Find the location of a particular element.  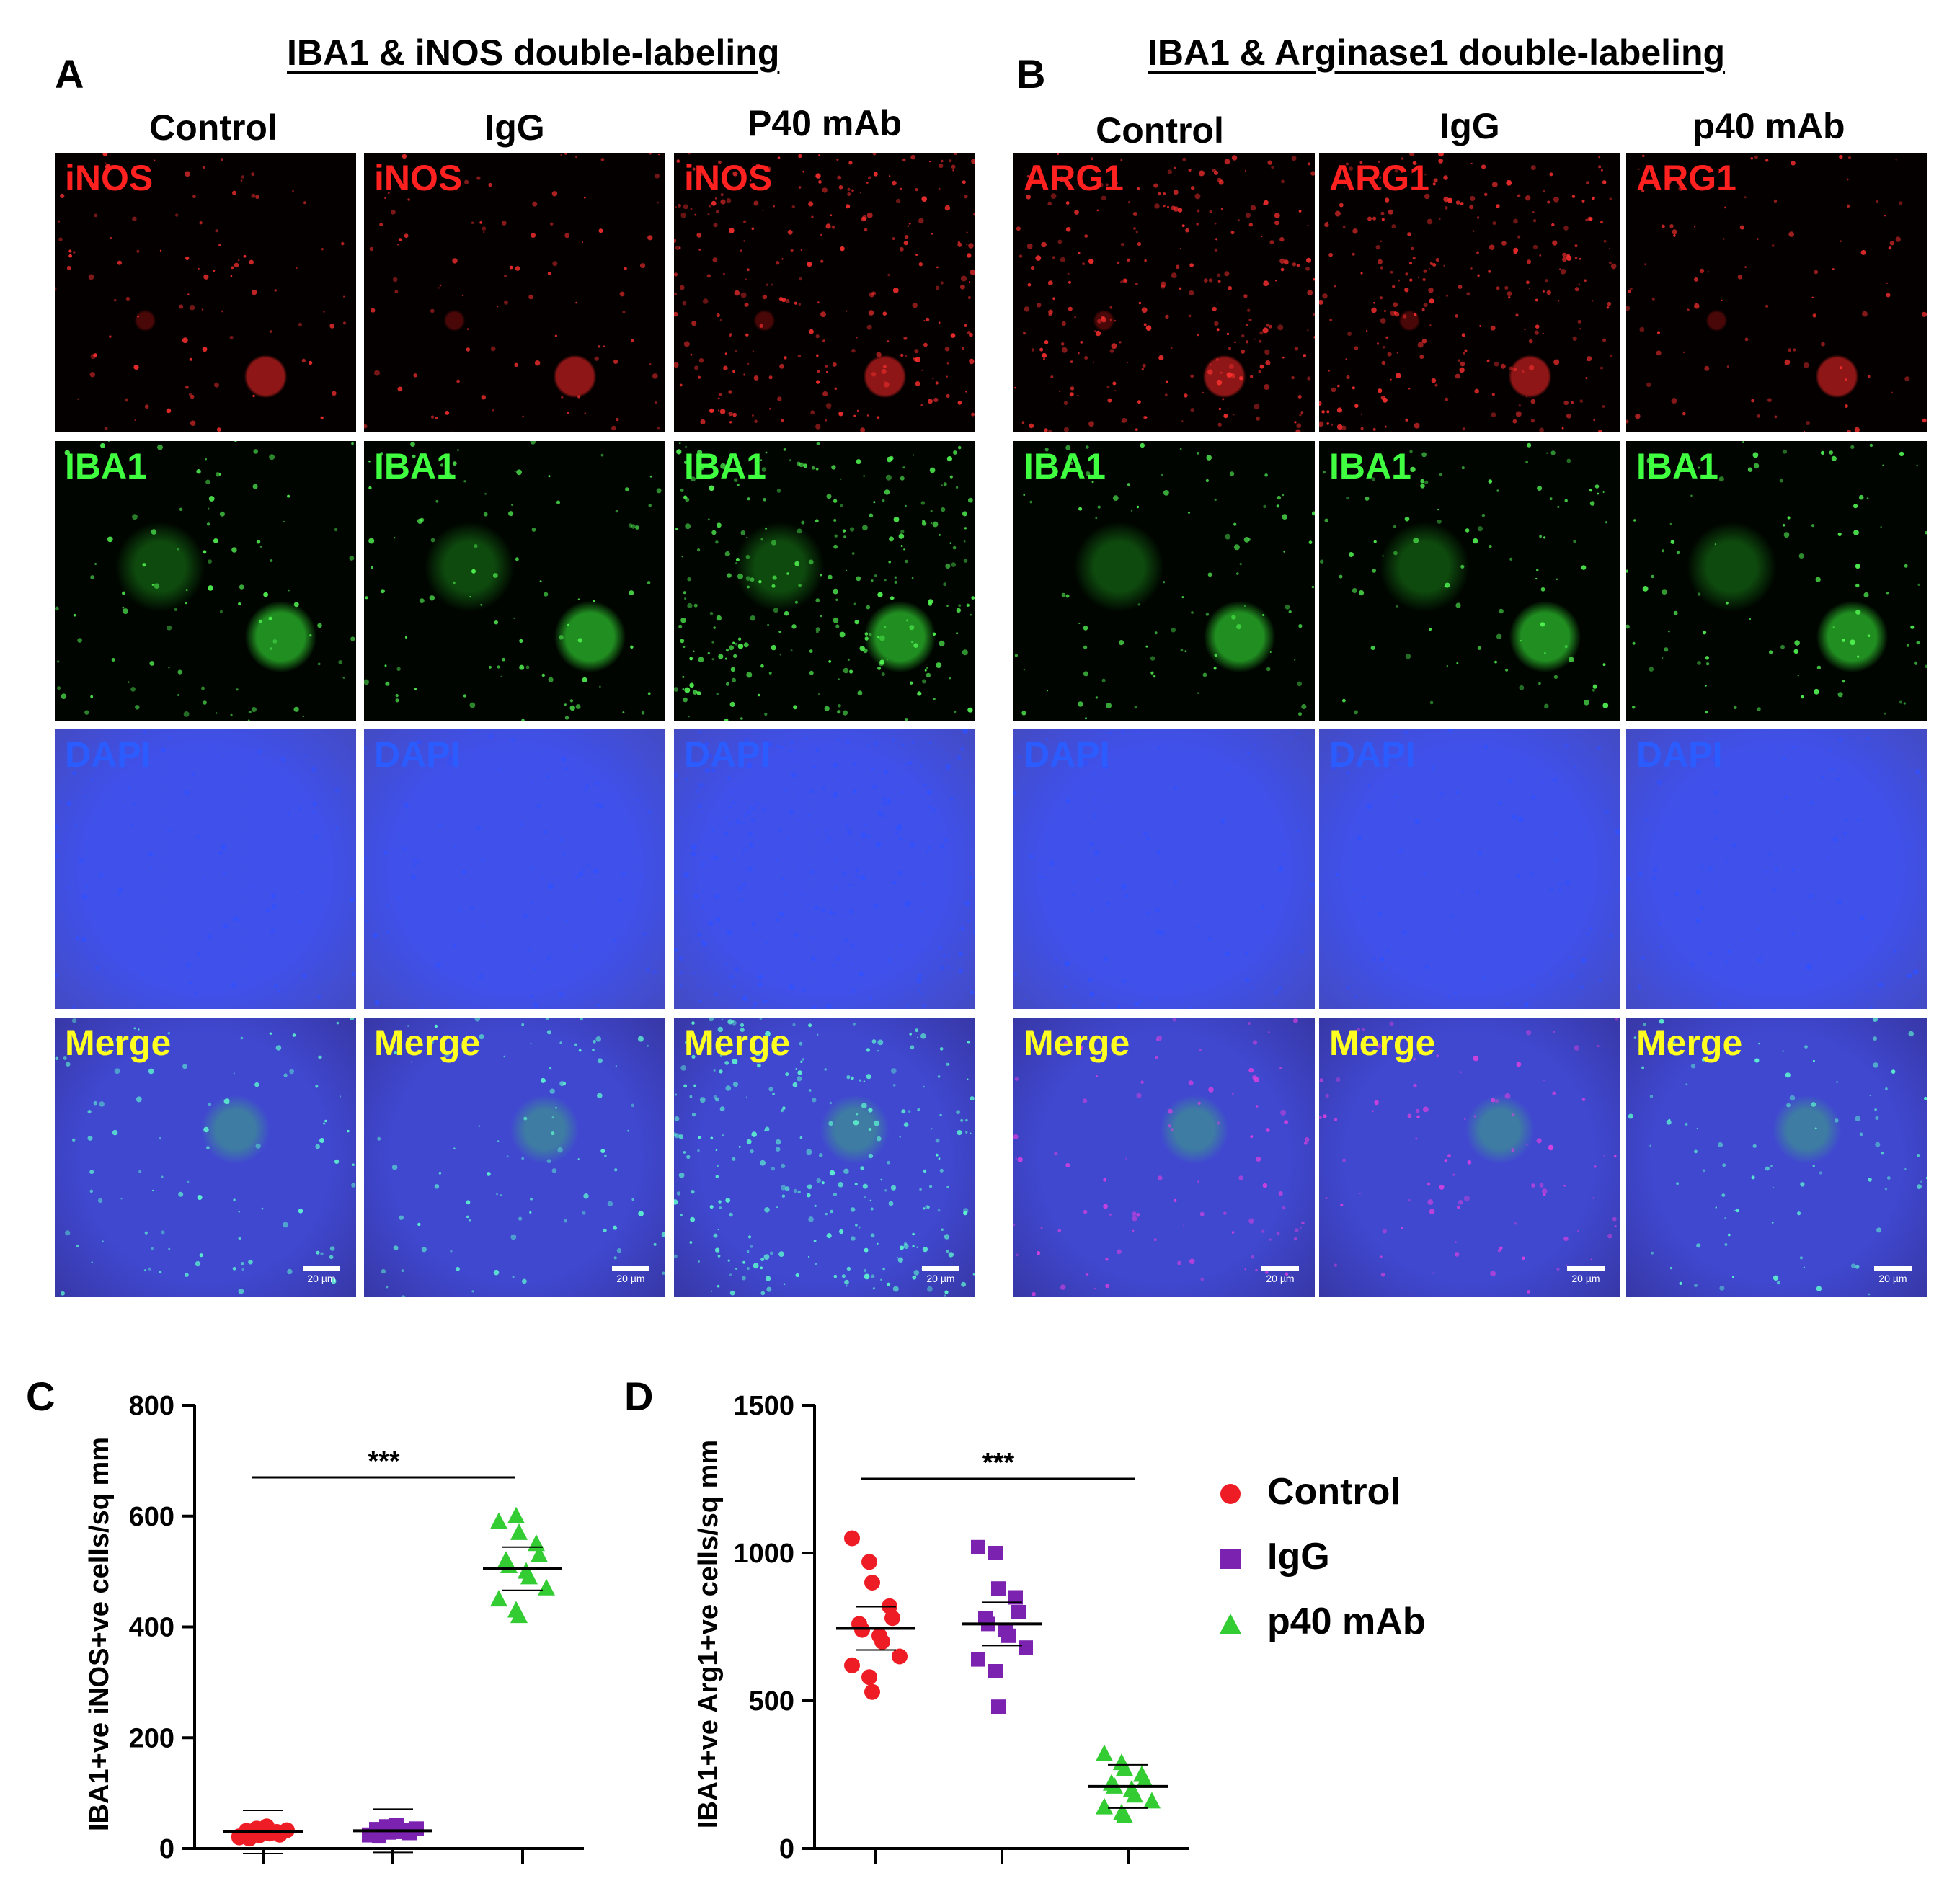

panel-c-letter: C is located at coordinates (41, 1396).